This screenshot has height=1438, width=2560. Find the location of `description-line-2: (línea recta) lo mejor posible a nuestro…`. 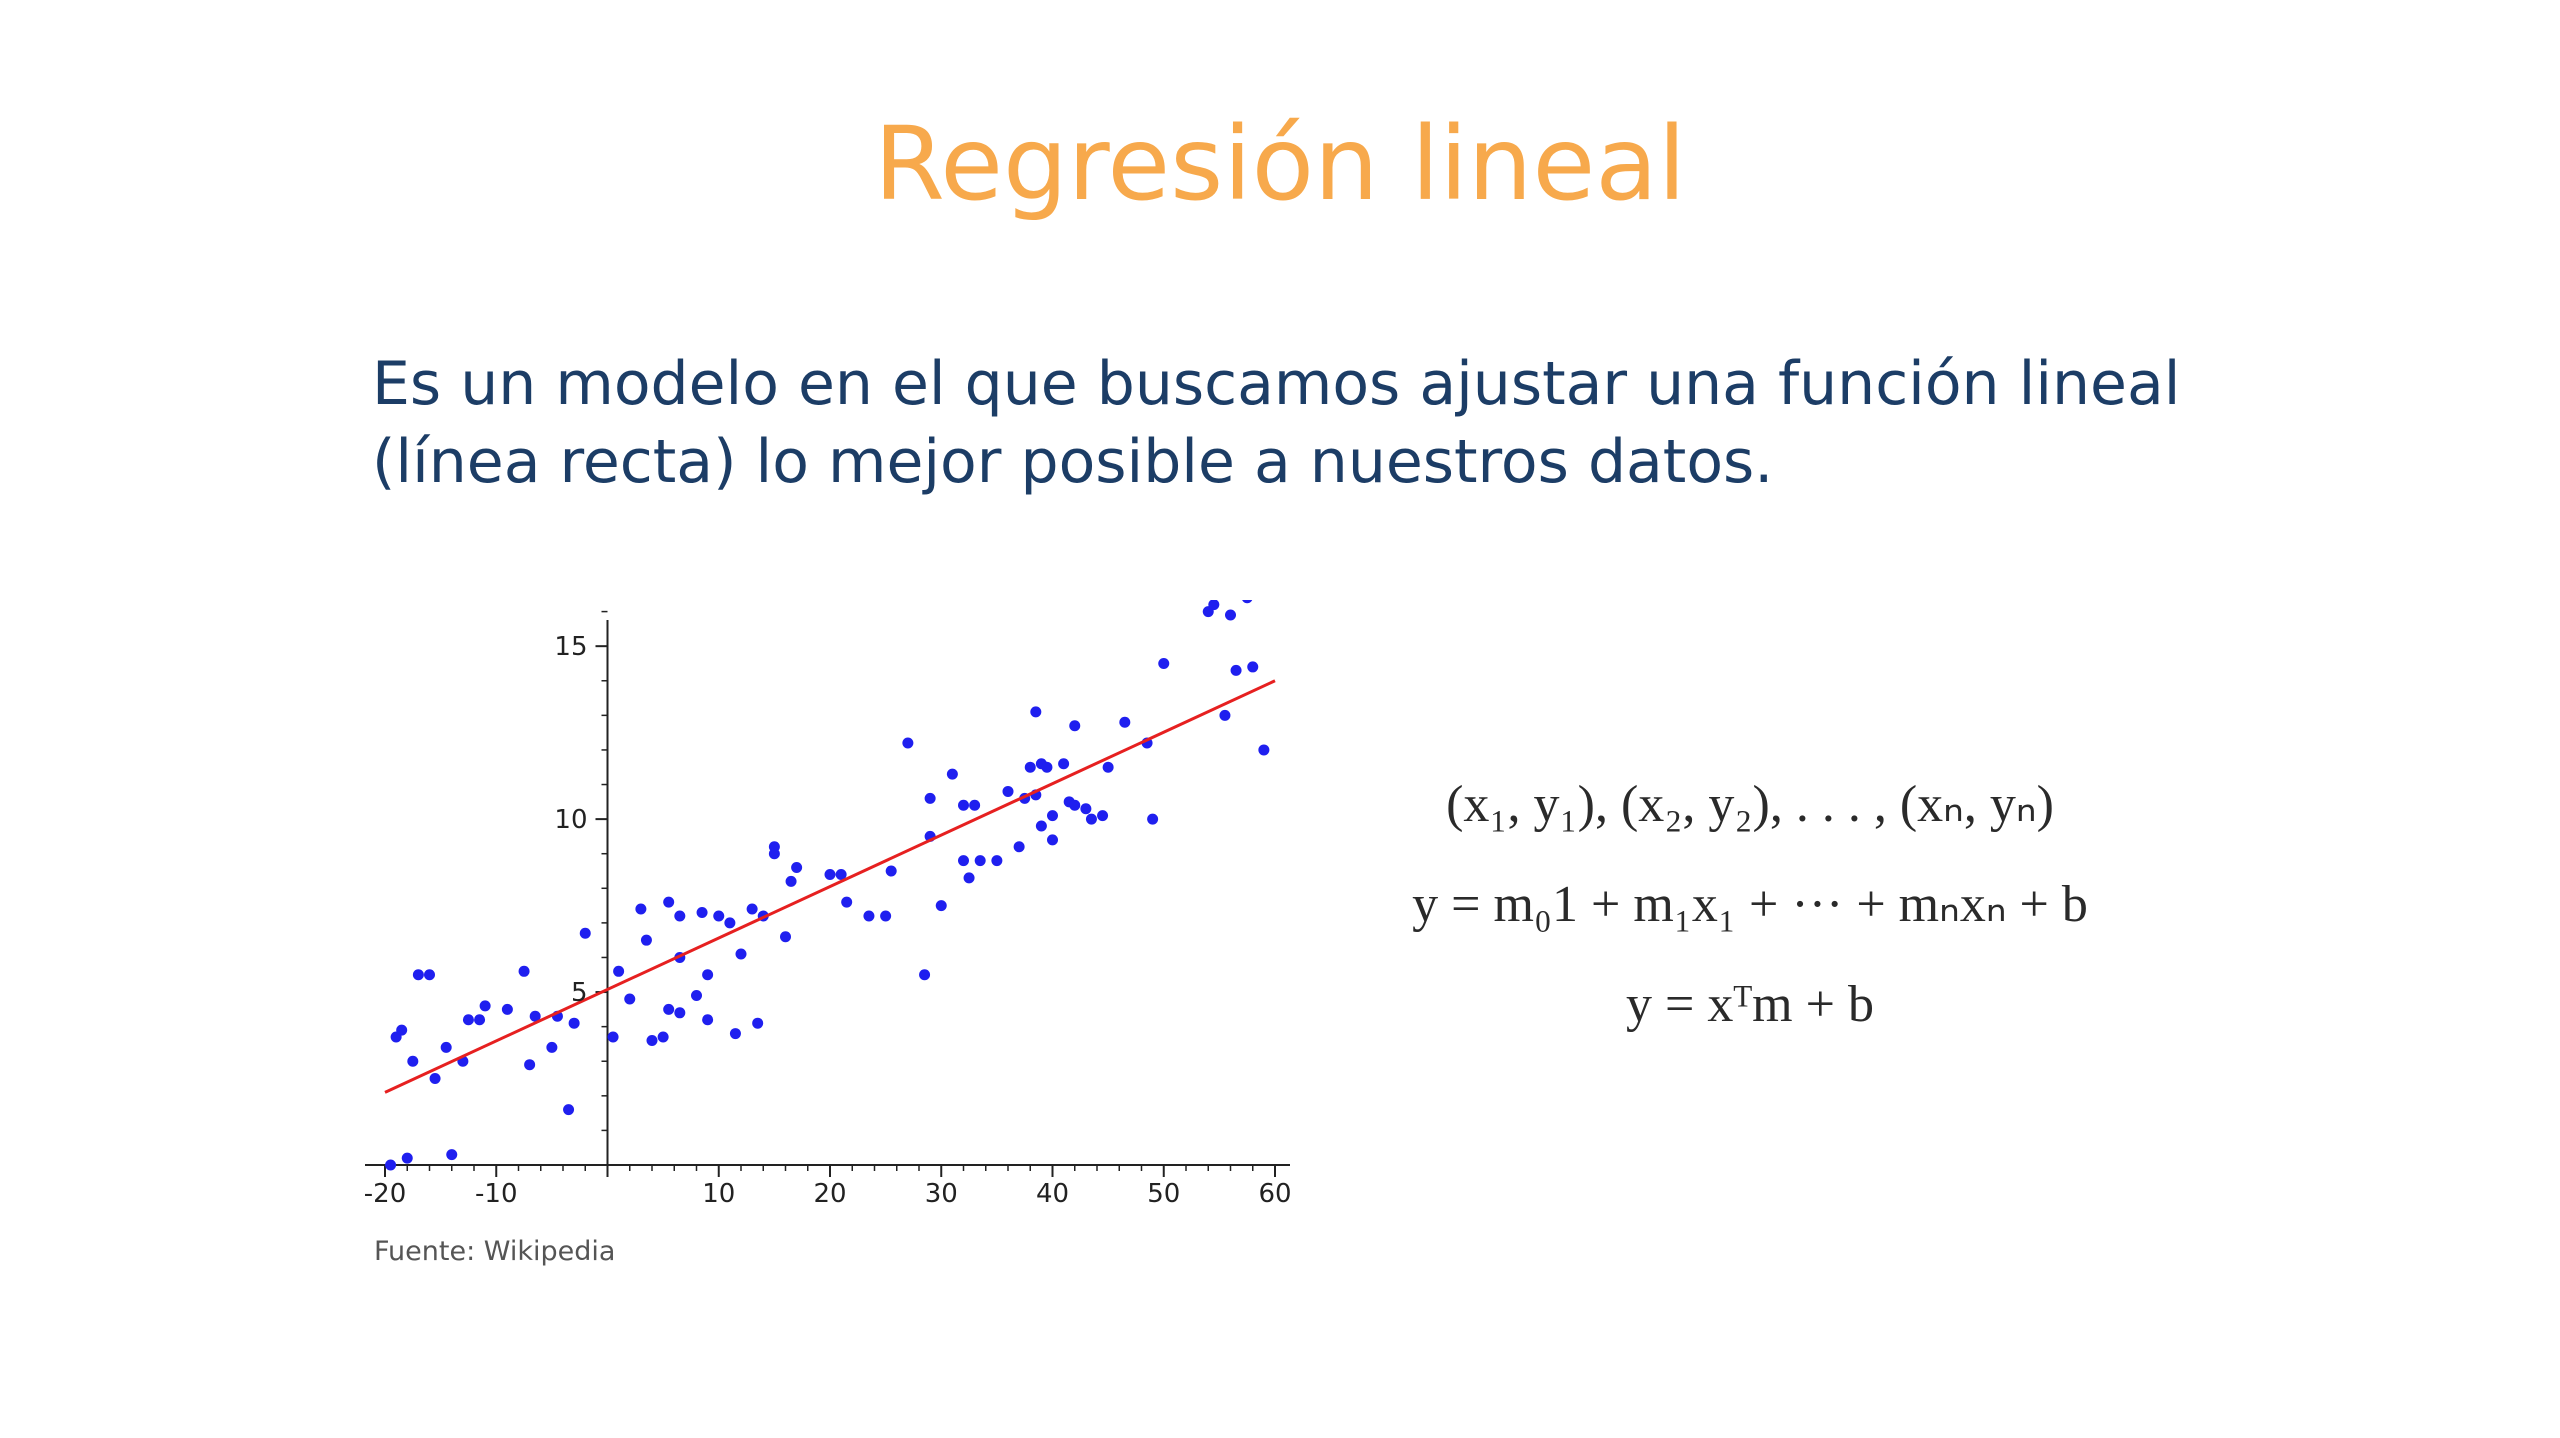

description-line-2: (línea recta) lo mejor posible a nuestro… is located at coordinates (1073, 462).